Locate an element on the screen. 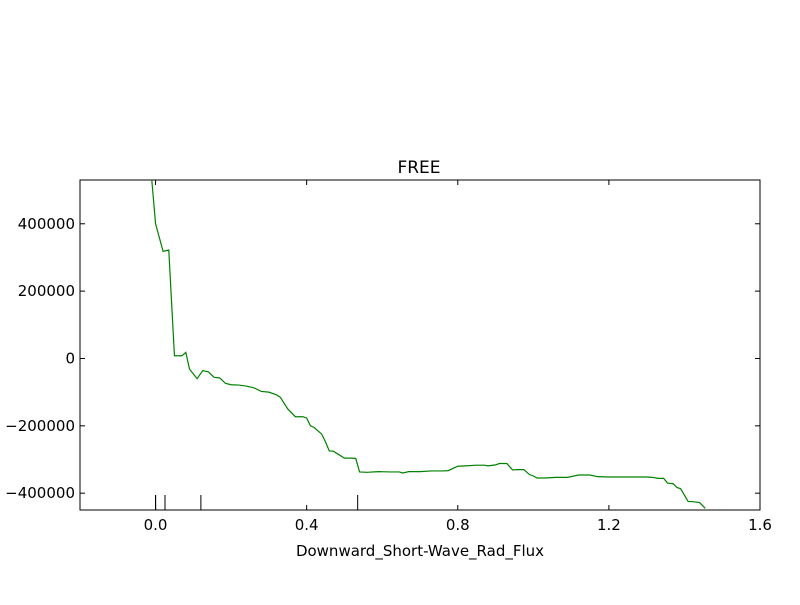 The width and height of the screenshot is (800, 605). x-axis-label: Downward_Short-Wave_Rad_Flux is located at coordinates (420, 551).